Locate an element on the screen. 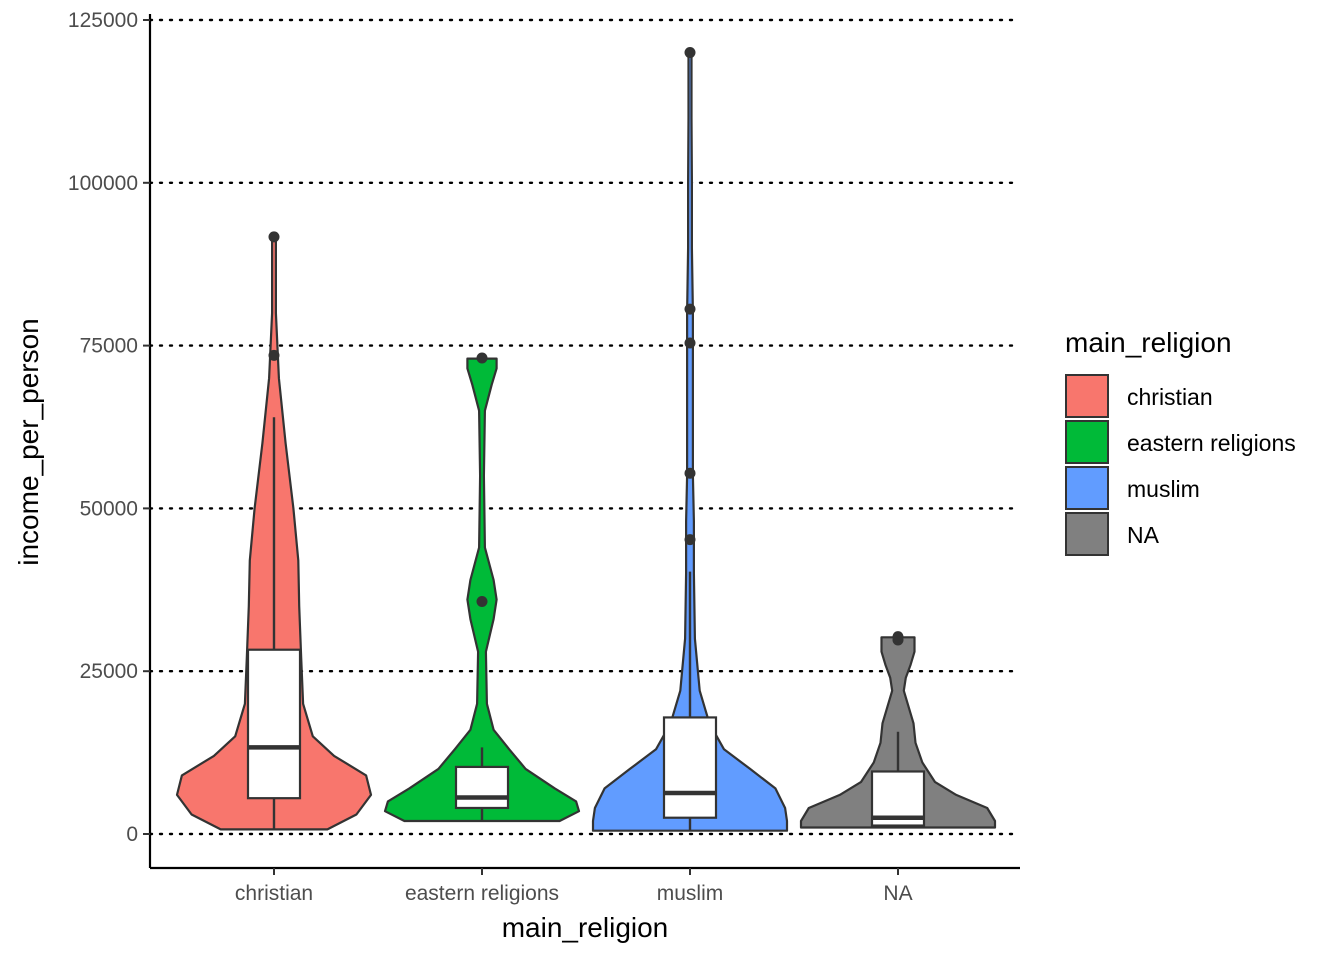 The image size is (1344, 960). x-tick-label: eastern religions is located at coordinates (482, 893).